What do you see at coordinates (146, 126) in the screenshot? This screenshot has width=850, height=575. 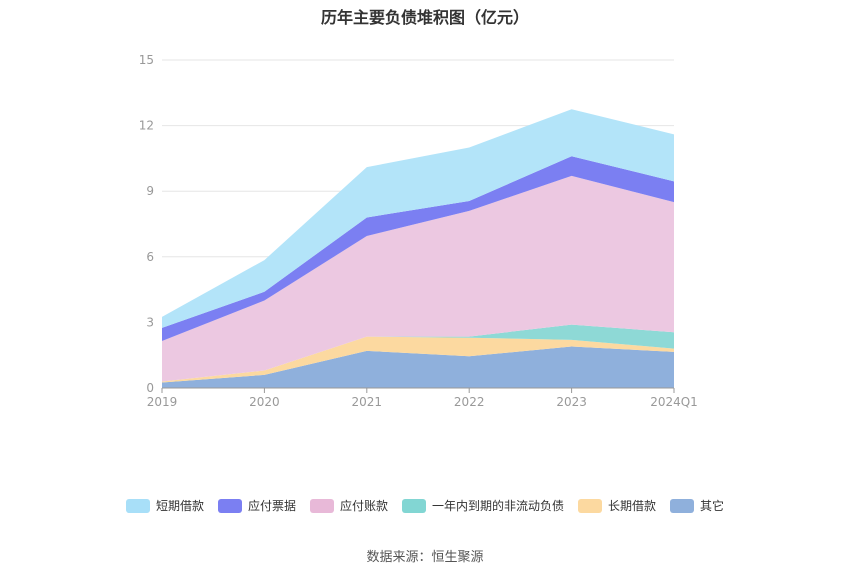 I see `y-tick-label: 12` at bounding box center [146, 126].